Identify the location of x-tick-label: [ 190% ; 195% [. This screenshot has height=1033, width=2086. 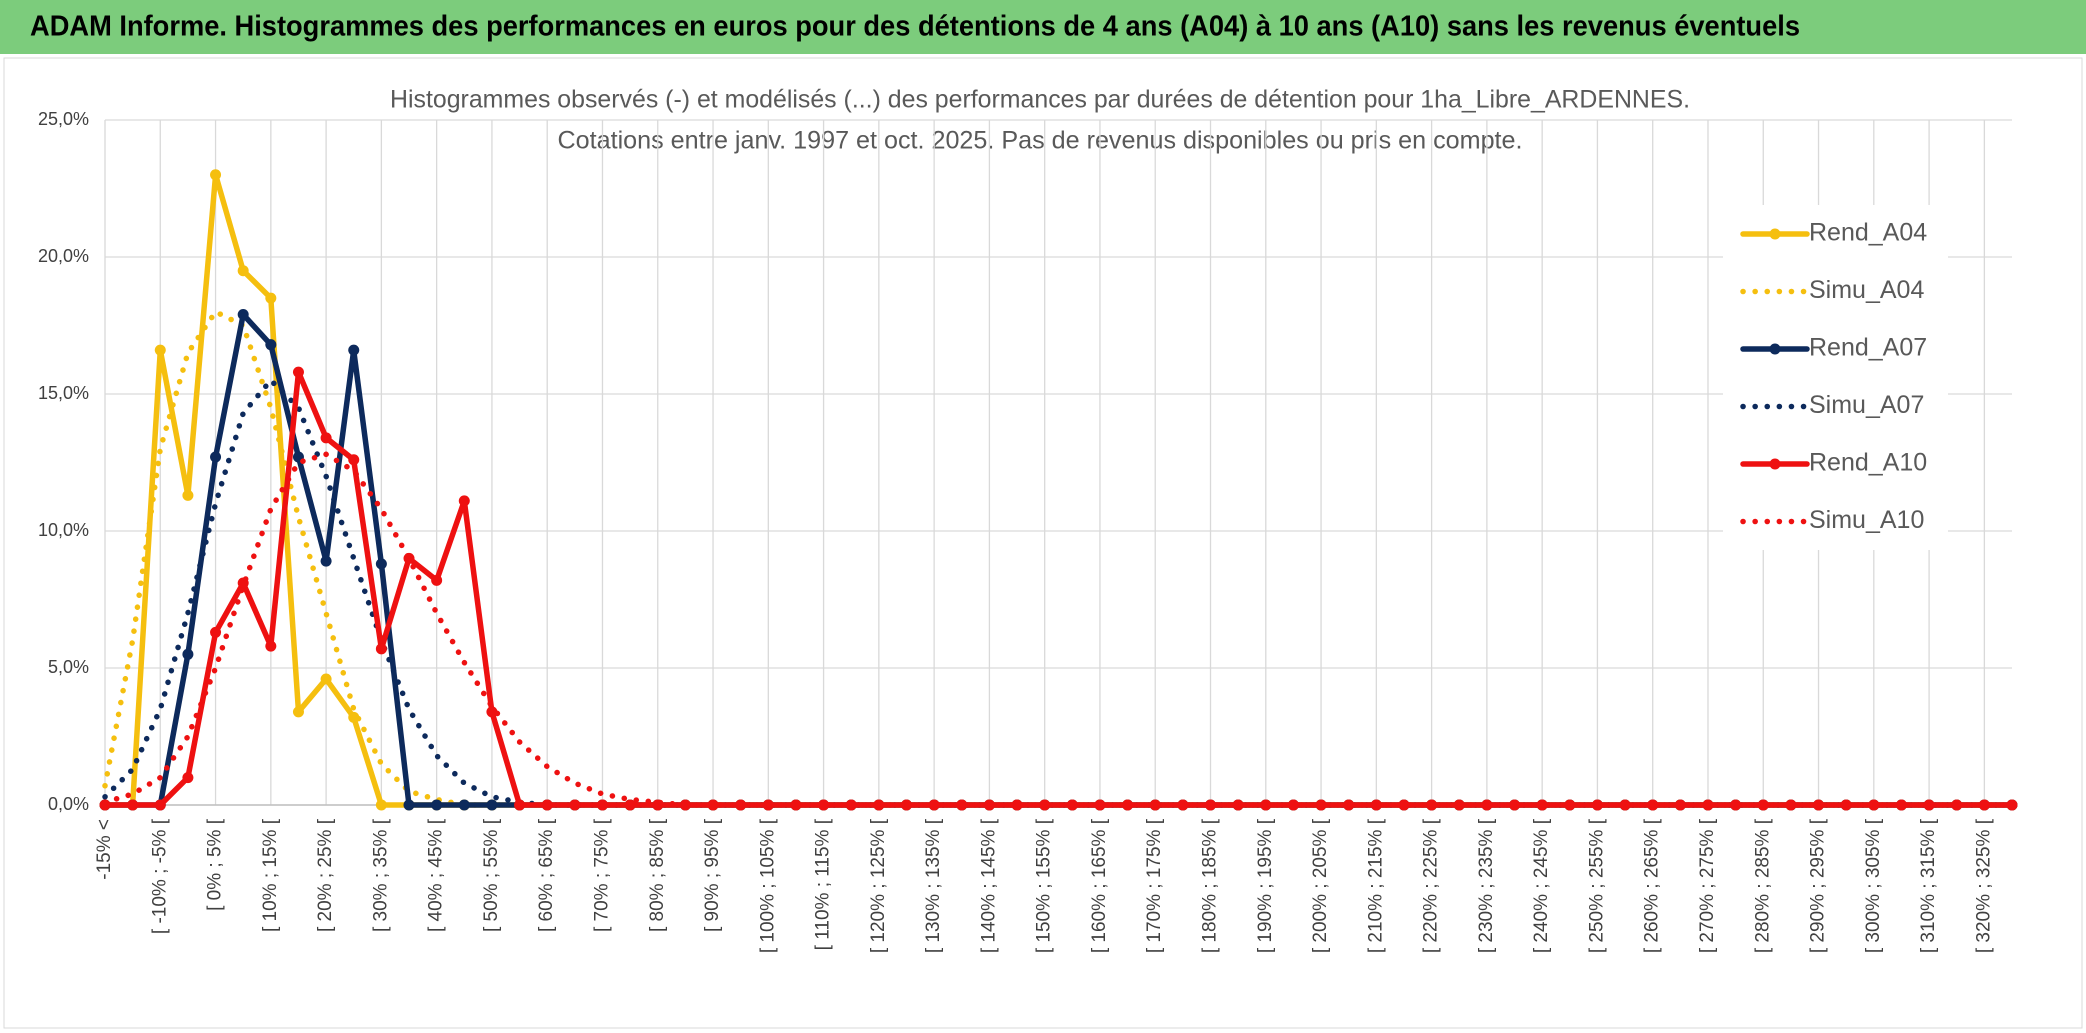
(1265, 885).